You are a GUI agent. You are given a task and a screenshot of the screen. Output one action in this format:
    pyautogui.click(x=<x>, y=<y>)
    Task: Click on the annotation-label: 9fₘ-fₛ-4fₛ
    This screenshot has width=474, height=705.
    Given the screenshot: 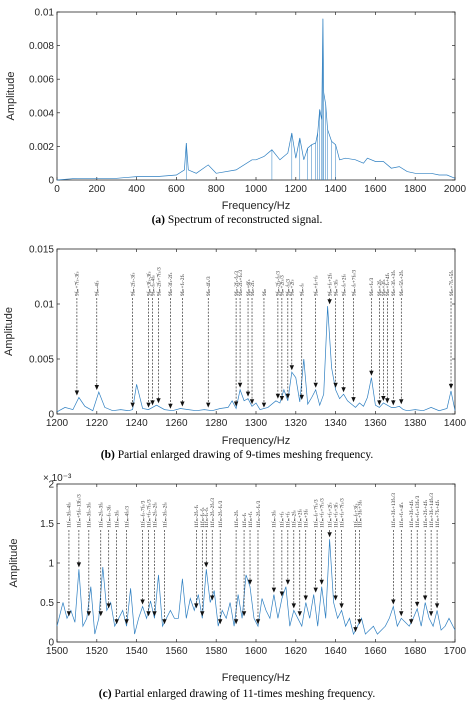 What is the action you would take?
    pyautogui.click(x=152, y=285)
    